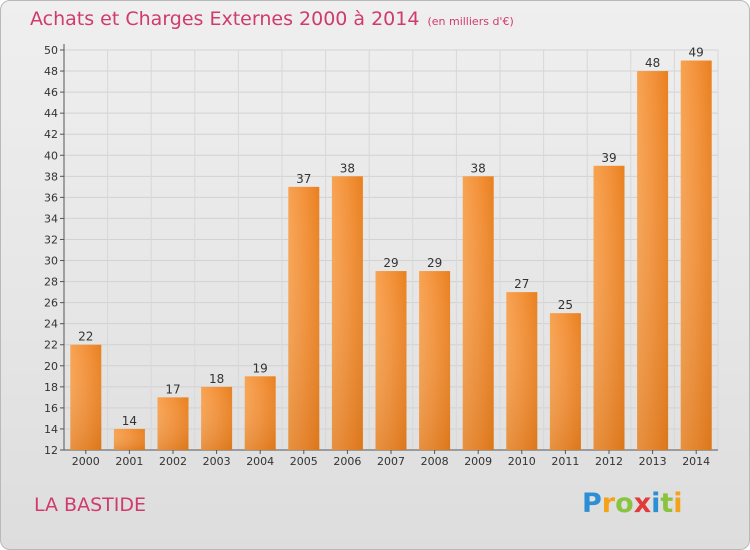 The image size is (750, 550). Describe the element at coordinates (565, 305) in the screenshot. I see `data-label: 25` at that location.